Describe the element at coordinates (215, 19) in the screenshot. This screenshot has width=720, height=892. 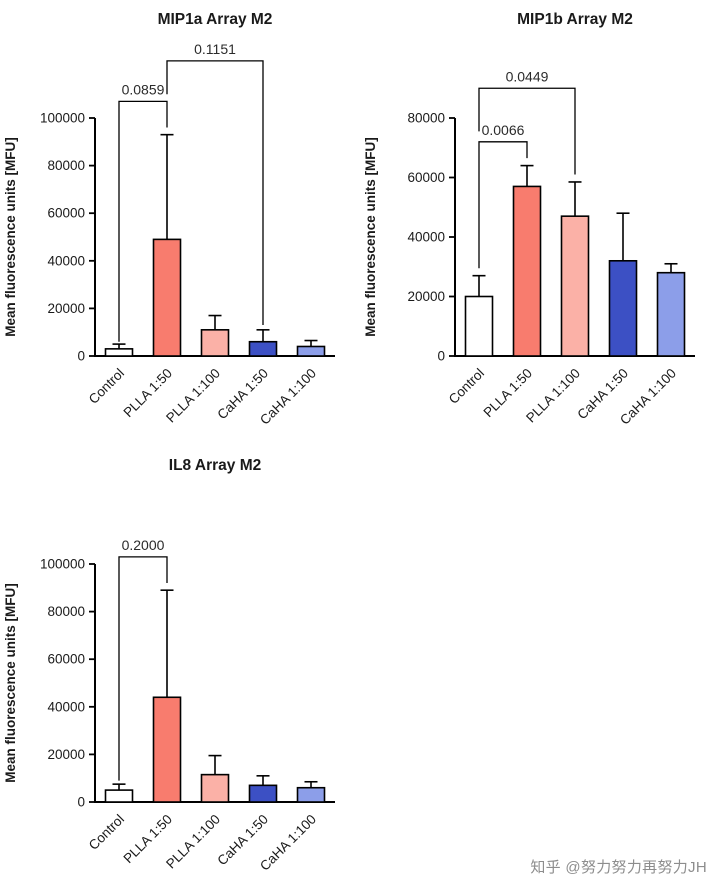
I see `chart-title: MIP1a Array M2` at that location.